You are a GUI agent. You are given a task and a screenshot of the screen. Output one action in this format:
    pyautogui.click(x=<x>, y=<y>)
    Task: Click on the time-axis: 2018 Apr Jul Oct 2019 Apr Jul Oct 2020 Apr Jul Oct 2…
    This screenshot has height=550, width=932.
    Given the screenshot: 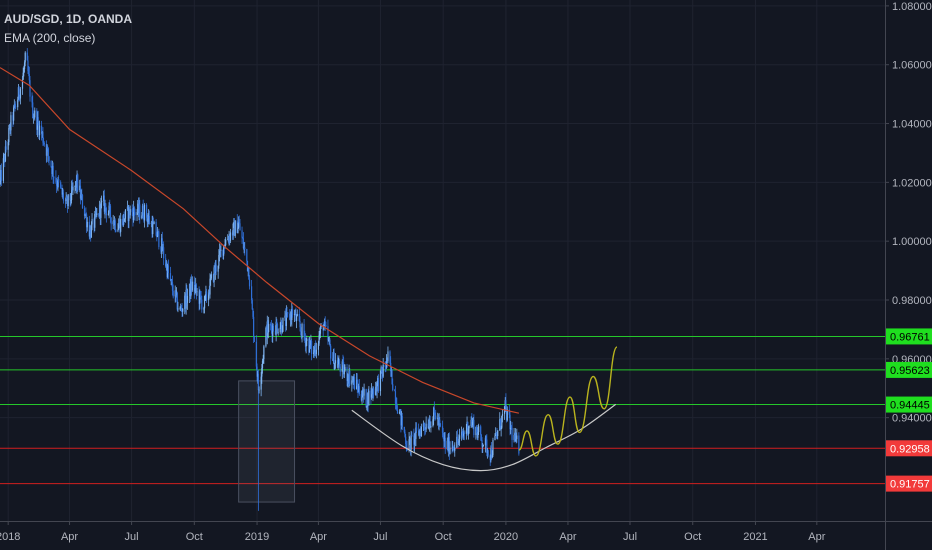 What is the action you would take?
    pyautogui.click(x=466, y=532)
    